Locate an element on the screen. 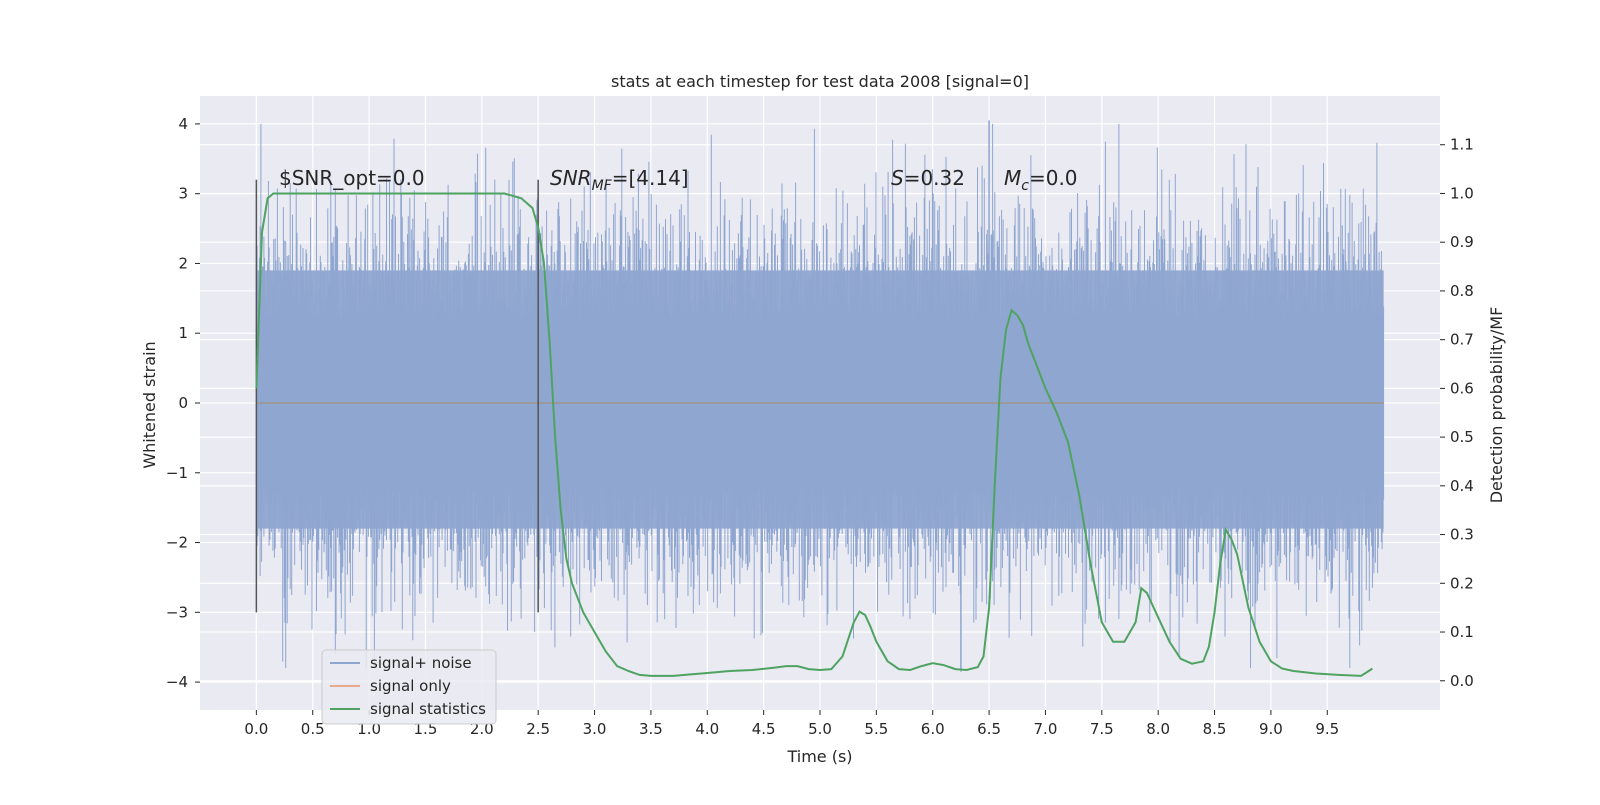 The width and height of the screenshot is (1600, 805). y-tick-label: 0 is located at coordinates (183, 403).